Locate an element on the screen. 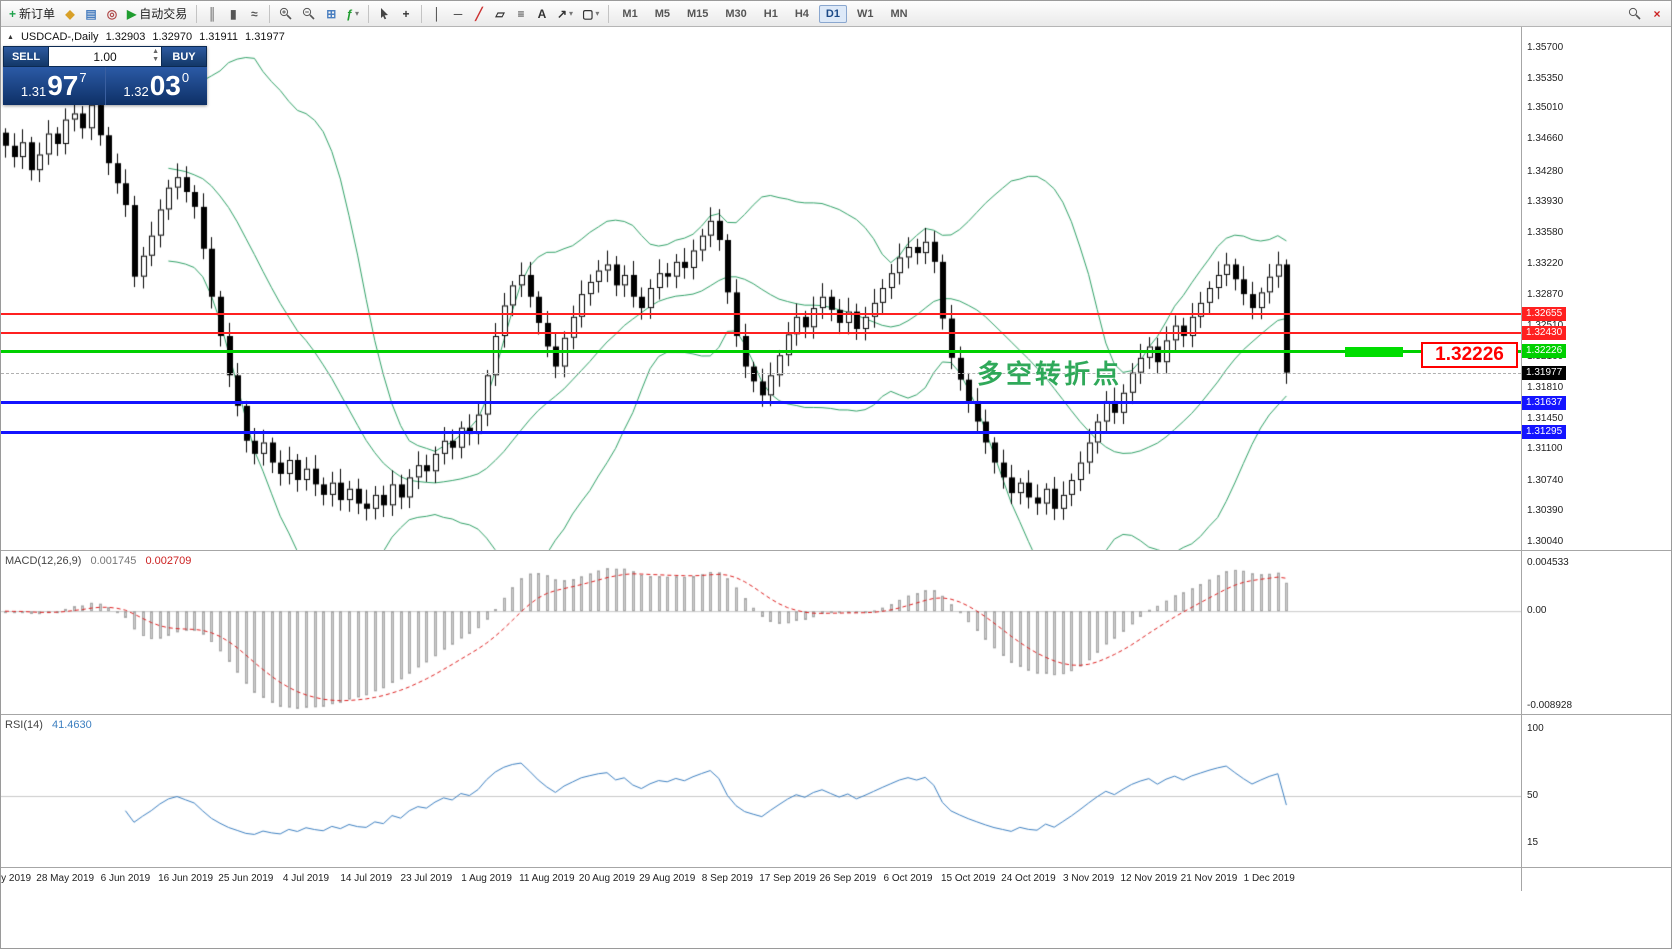  timeframe-m15-button-label: M15 is located at coordinates (697, 13).